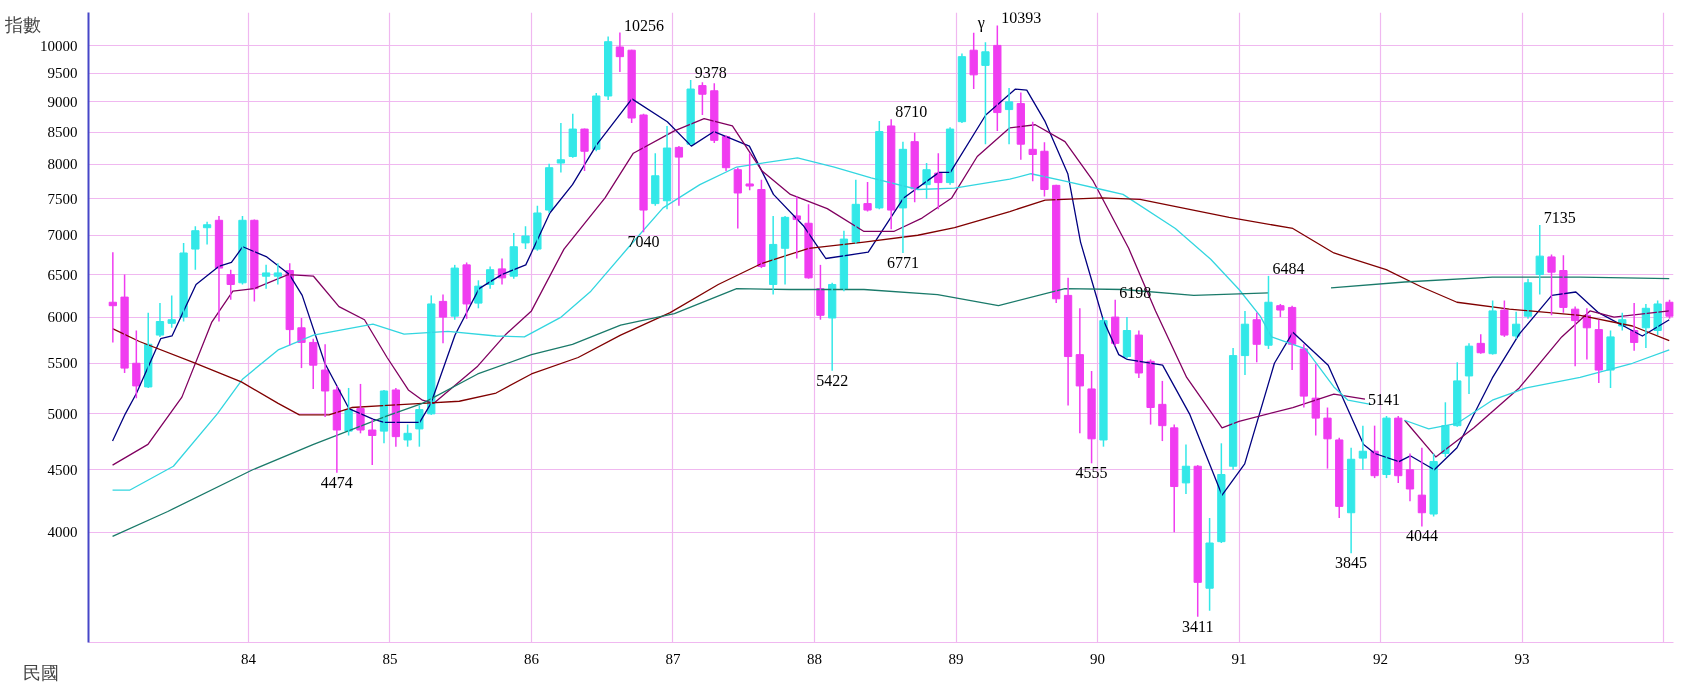 This screenshot has height=686, width=1681. What do you see at coordinates (911, 112) in the screenshot?
I see `annotation: 8710` at bounding box center [911, 112].